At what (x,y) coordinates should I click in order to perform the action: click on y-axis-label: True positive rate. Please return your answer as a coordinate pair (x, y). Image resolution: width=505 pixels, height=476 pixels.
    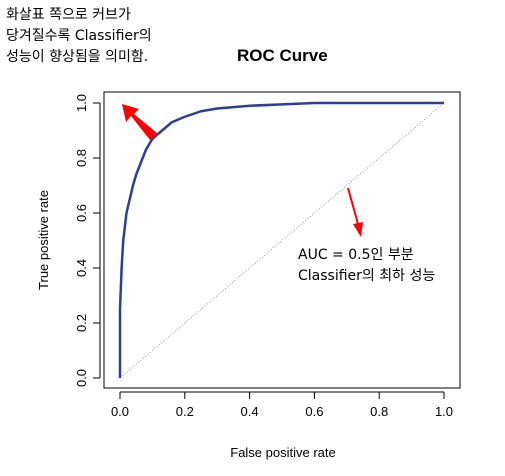
    Looking at the image, I should click on (43, 240).